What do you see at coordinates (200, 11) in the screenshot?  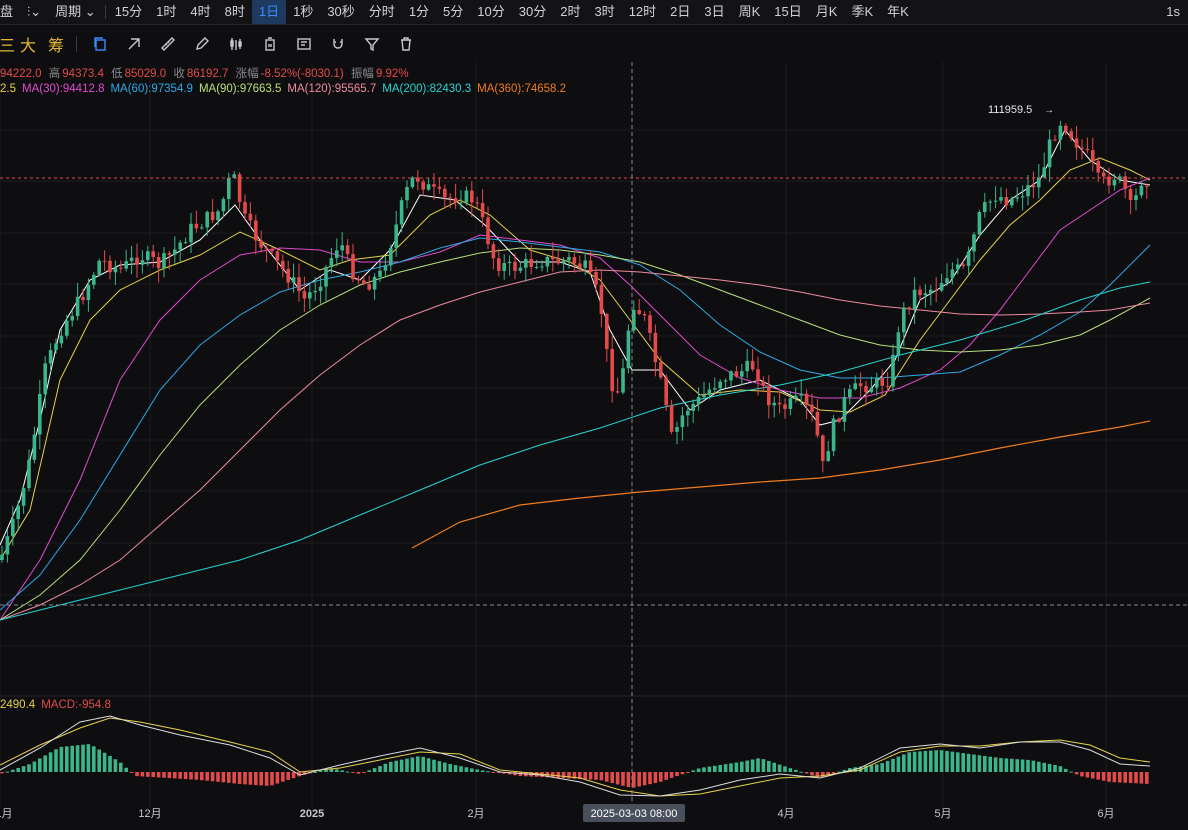 I see `period-4: 4时` at bounding box center [200, 11].